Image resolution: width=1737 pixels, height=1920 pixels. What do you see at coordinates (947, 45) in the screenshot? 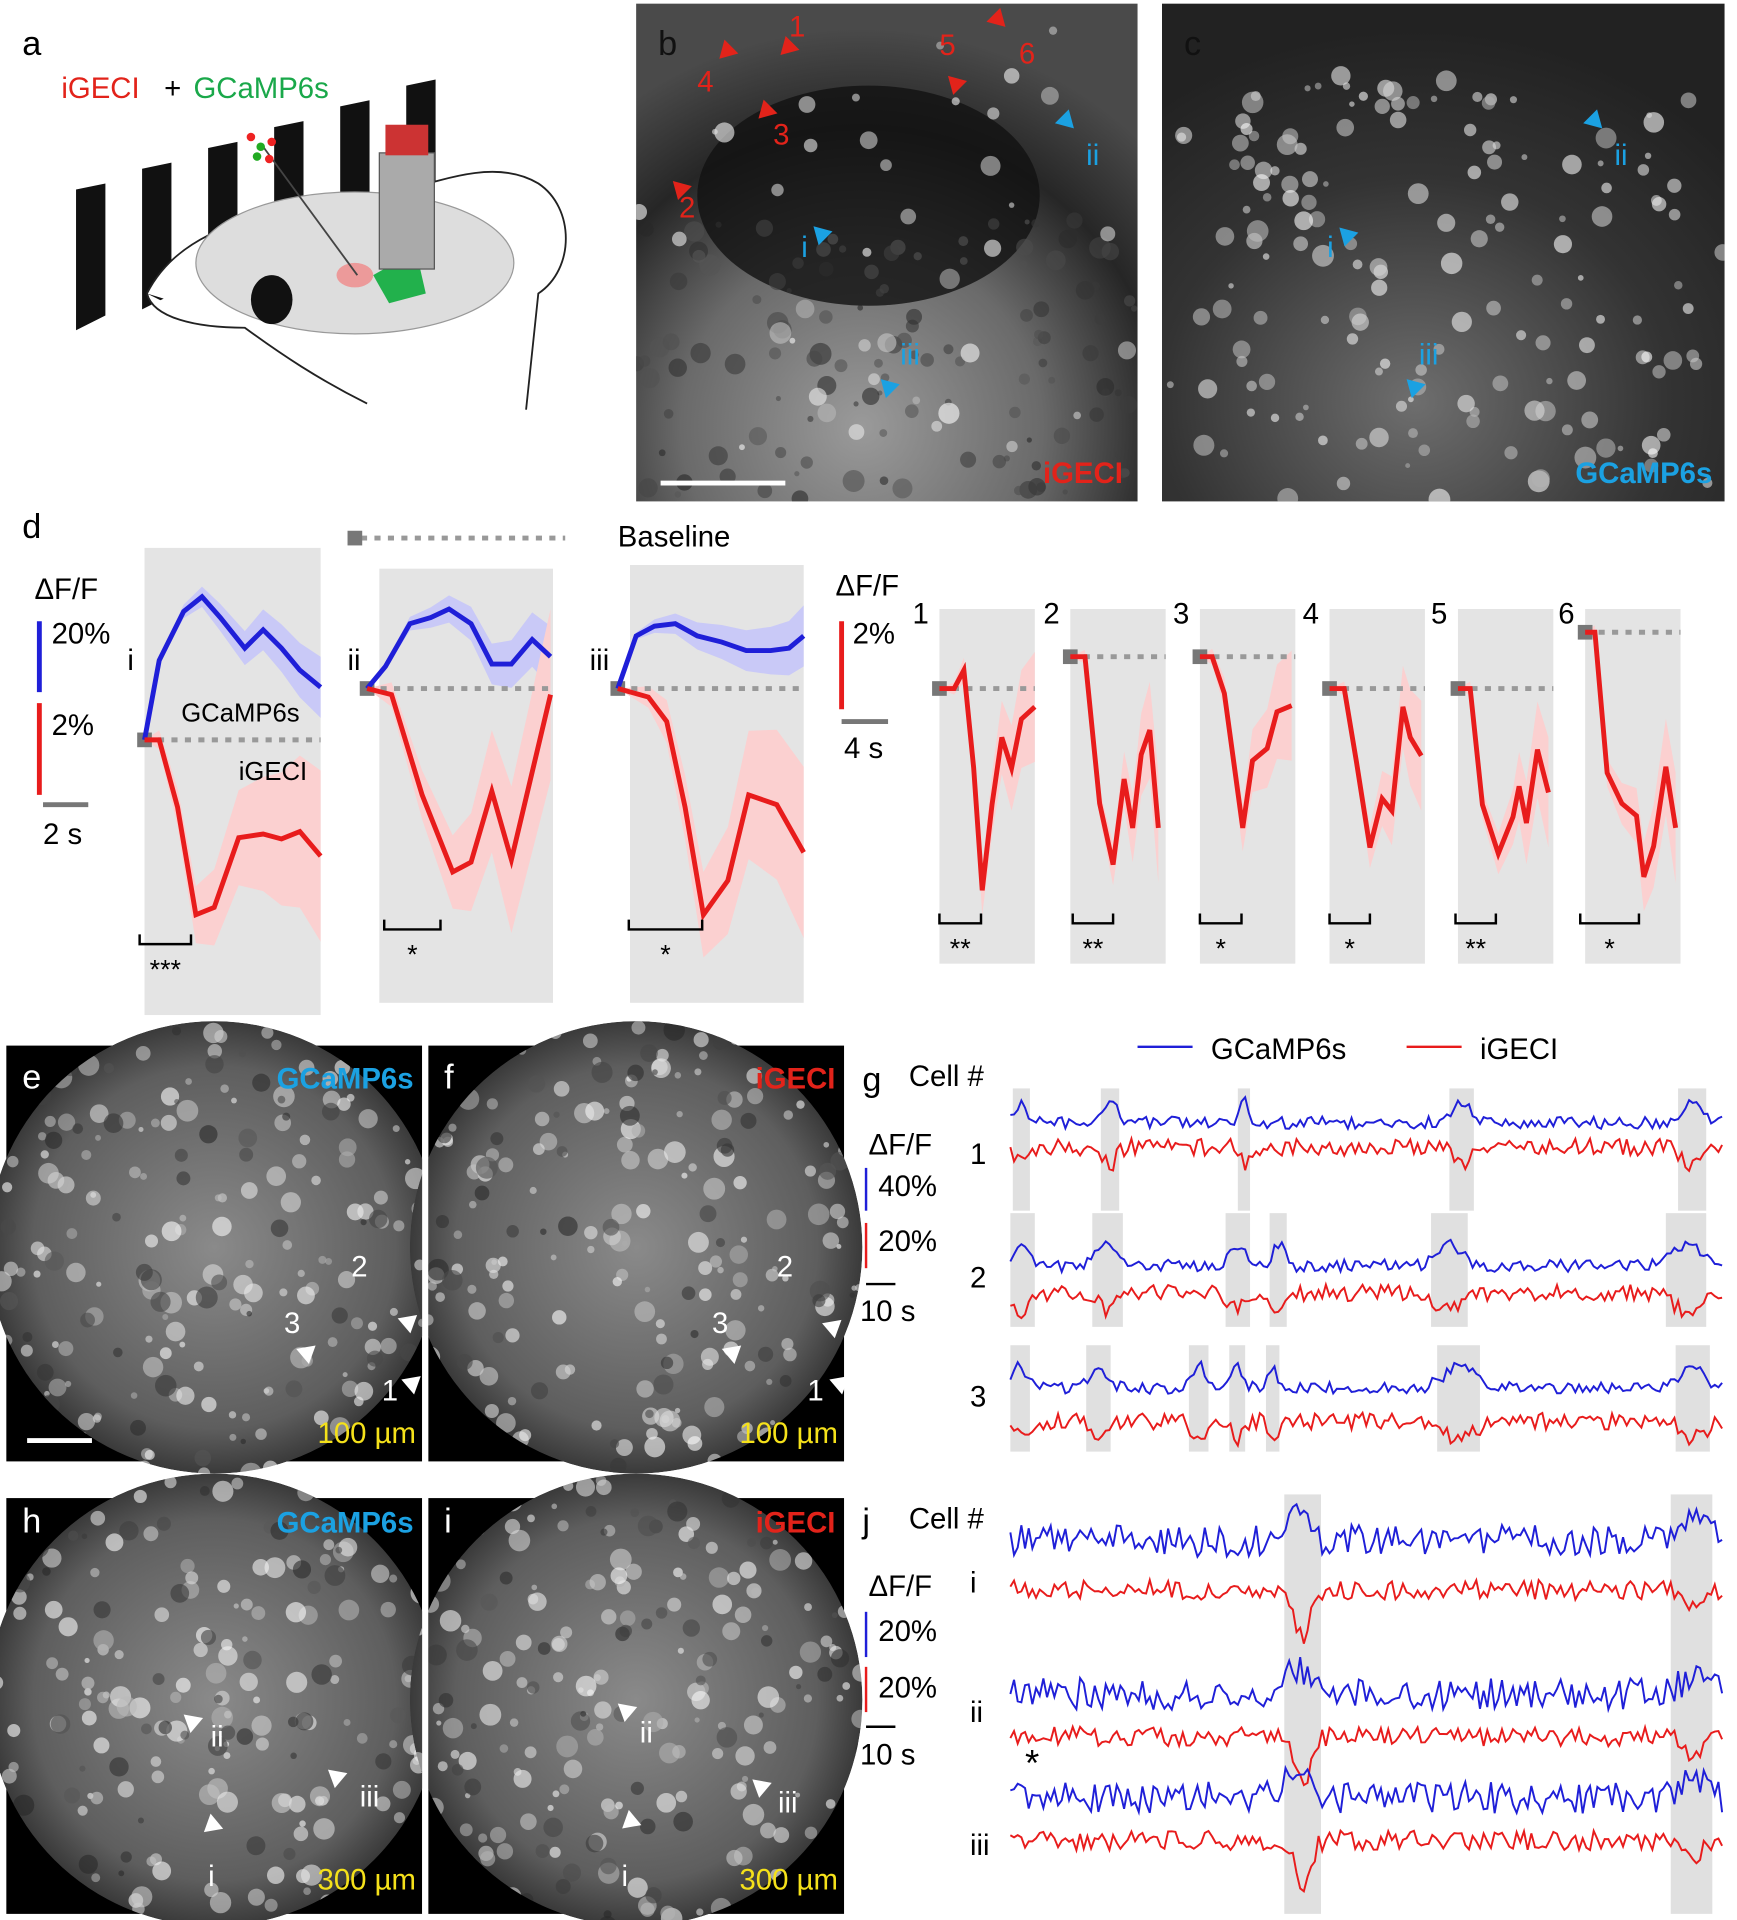
I see `cell-marker-label: 5` at bounding box center [947, 45].